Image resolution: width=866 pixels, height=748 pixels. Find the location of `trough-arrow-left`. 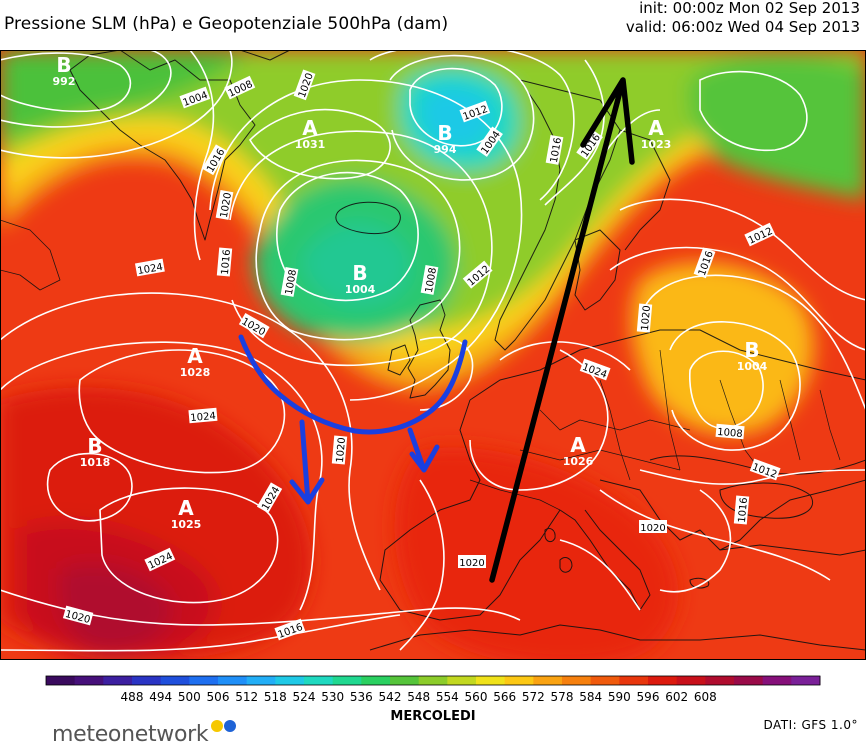

trough-arrow-left is located at coordinates (307, 462).